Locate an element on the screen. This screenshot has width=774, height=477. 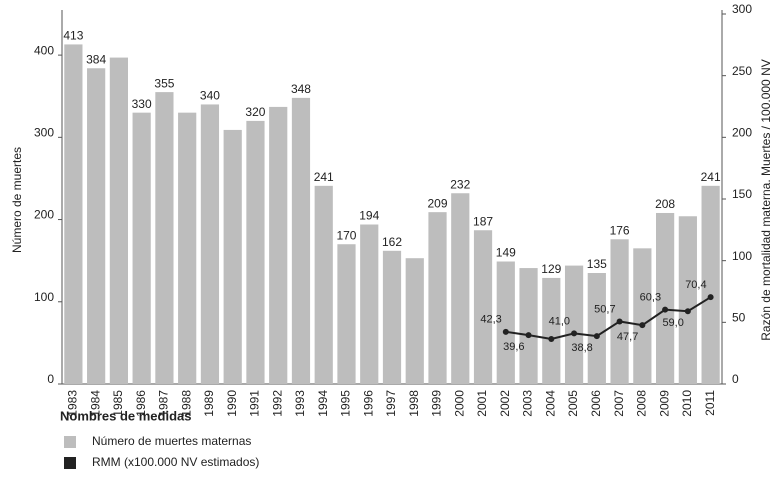
x-tick-label: 2003 is located at coordinates (528, 403).